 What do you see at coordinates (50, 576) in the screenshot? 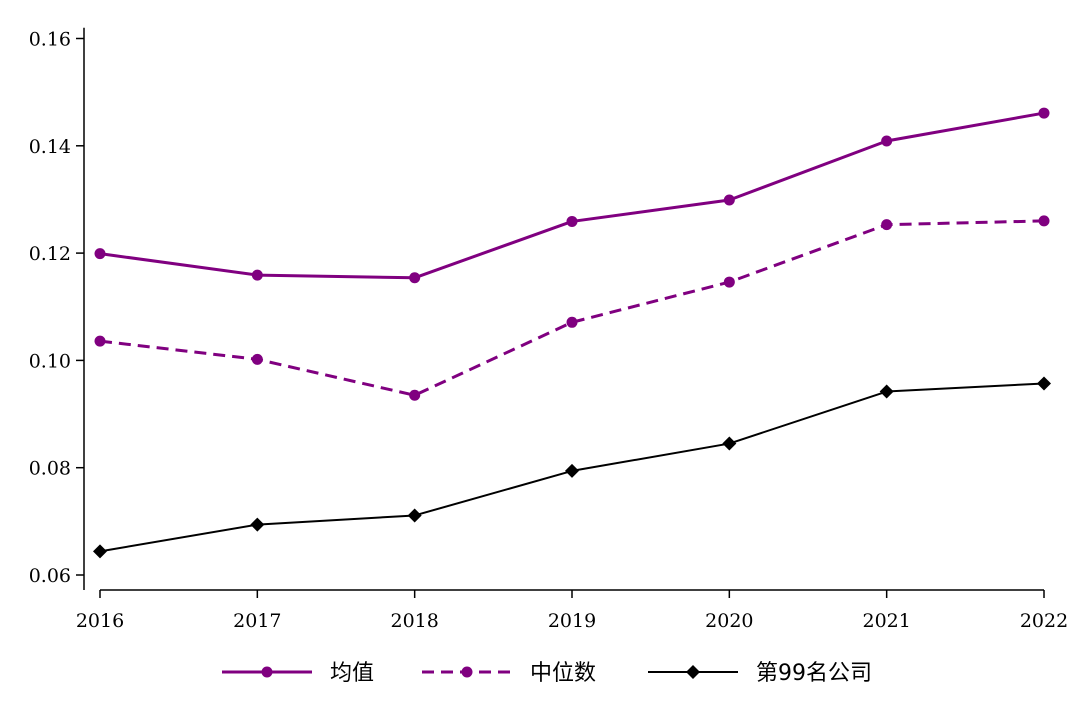
I see `y-tick-label: 0.06` at bounding box center [50, 576].